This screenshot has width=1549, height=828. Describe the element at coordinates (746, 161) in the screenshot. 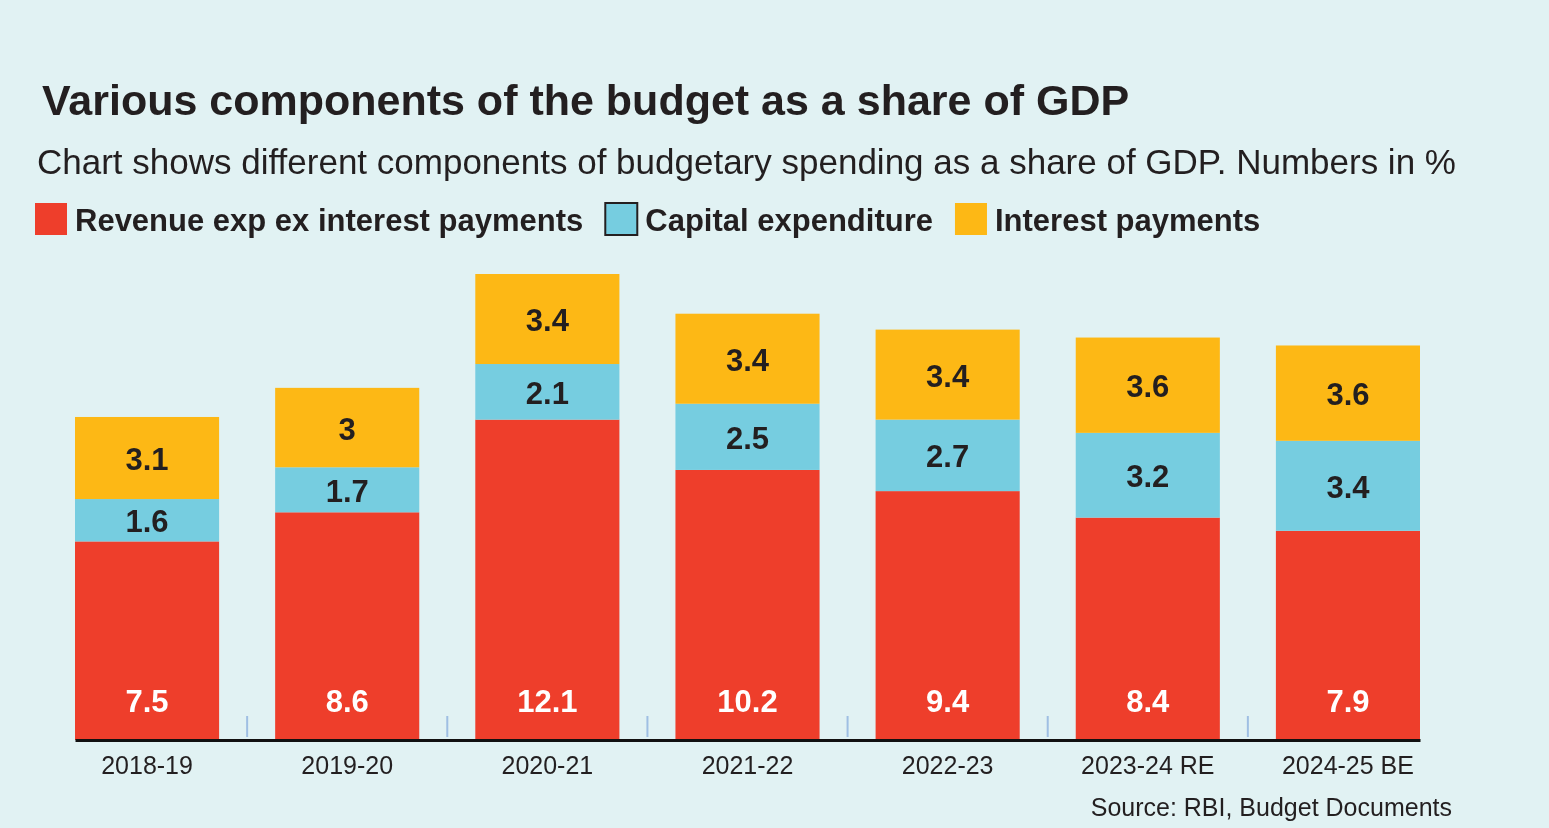

I see `chart-subtitle: Chart shows different components of budgetary spending as a share of GDP. Numbers in %` at that location.